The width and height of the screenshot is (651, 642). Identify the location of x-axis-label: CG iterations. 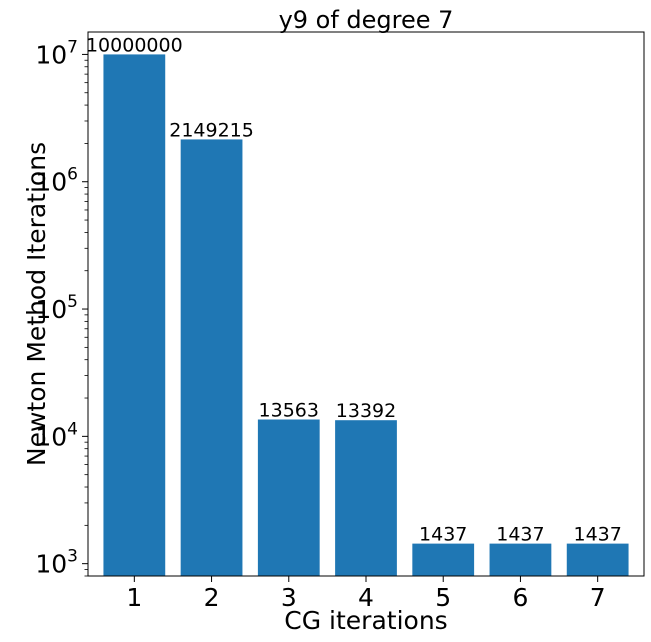
(365, 620).